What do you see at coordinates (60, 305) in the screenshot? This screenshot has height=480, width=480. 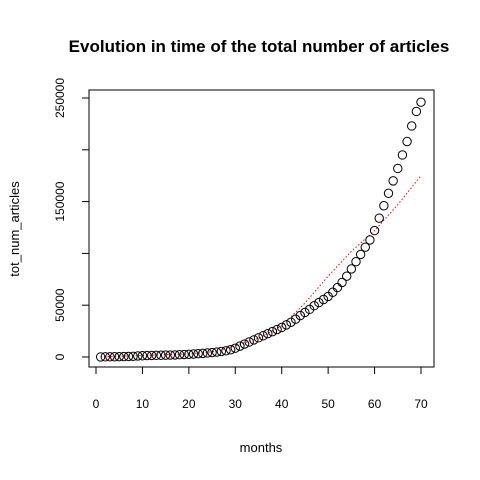 I see `y-tick-label: 50000` at bounding box center [60, 305].